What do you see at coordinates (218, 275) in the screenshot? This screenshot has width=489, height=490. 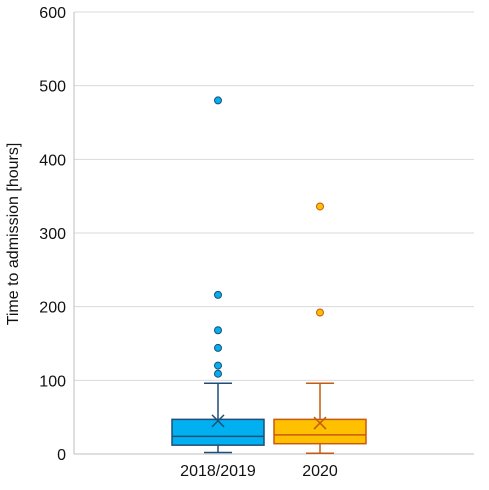 I see `series-2018-2019` at bounding box center [218, 275].